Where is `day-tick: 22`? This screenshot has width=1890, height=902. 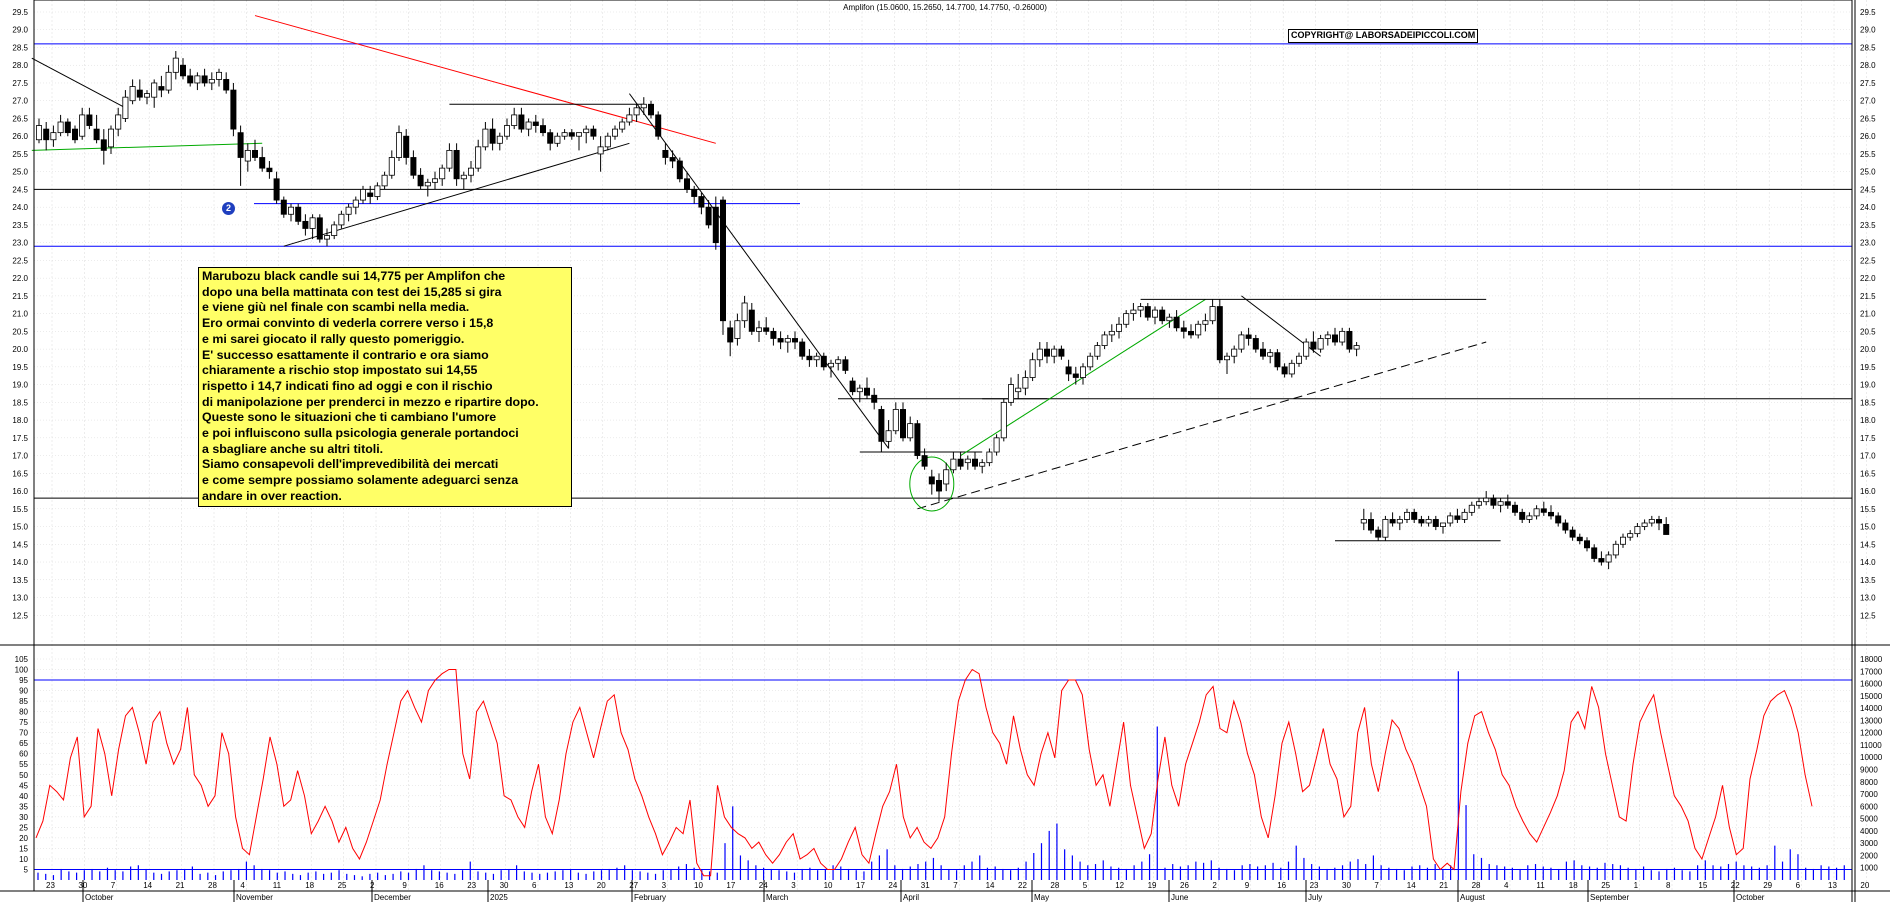
day-tick: 22 is located at coordinates (1022, 885).